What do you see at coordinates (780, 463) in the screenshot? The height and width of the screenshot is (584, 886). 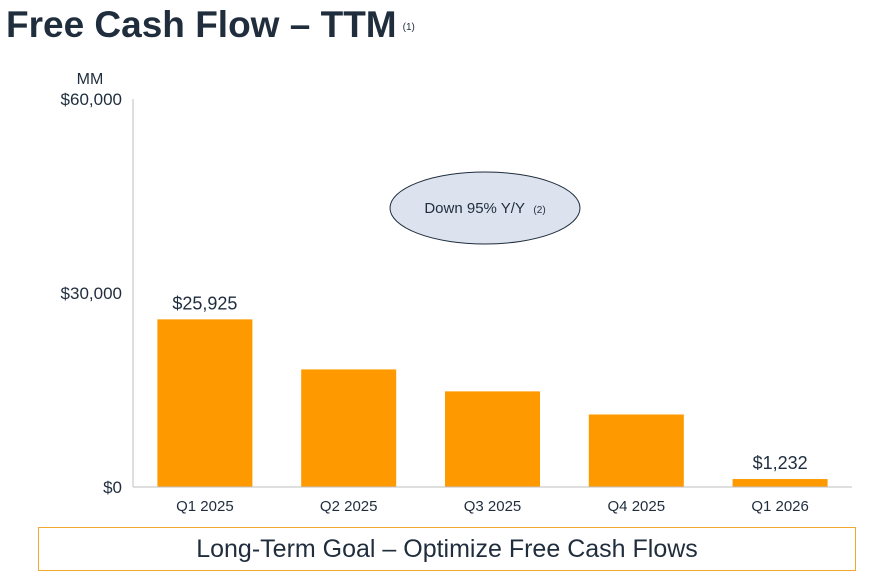 I see `bar-data-label: $1,232` at bounding box center [780, 463].